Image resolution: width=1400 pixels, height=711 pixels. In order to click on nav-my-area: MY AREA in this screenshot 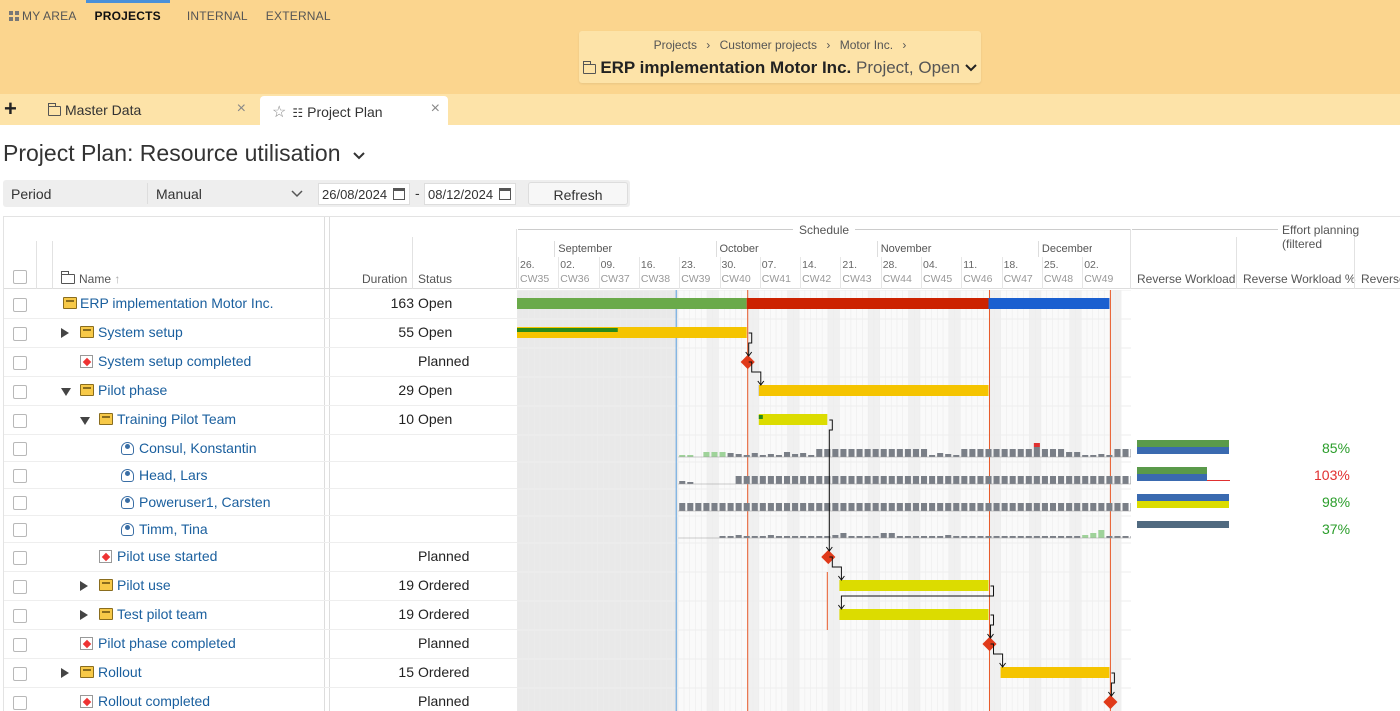, I will do `click(43, 15)`.